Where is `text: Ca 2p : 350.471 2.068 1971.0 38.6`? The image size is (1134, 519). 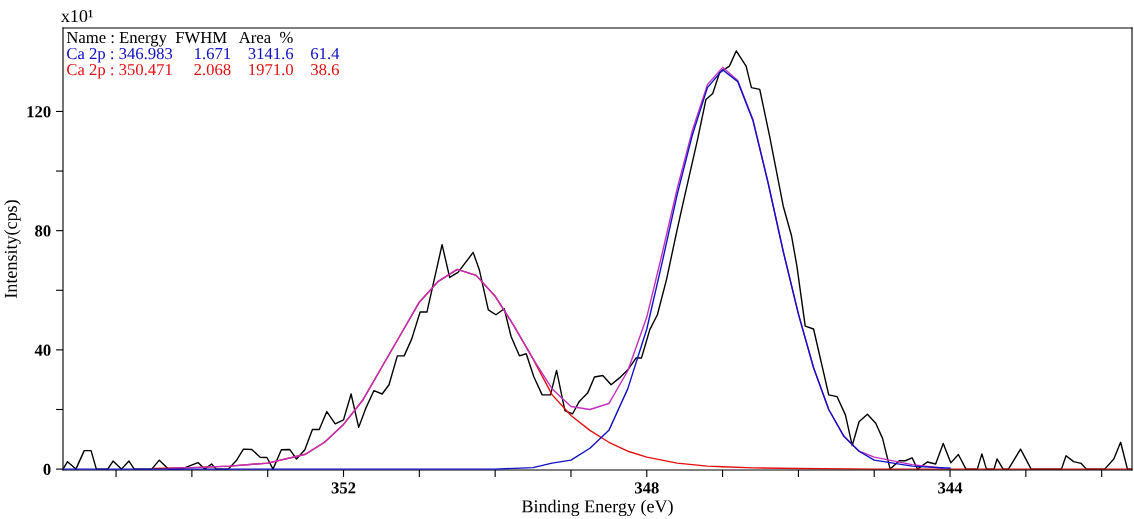 text: Ca 2p : 350.471 2.068 1971.0 38.6 is located at coordinates (203, 71).